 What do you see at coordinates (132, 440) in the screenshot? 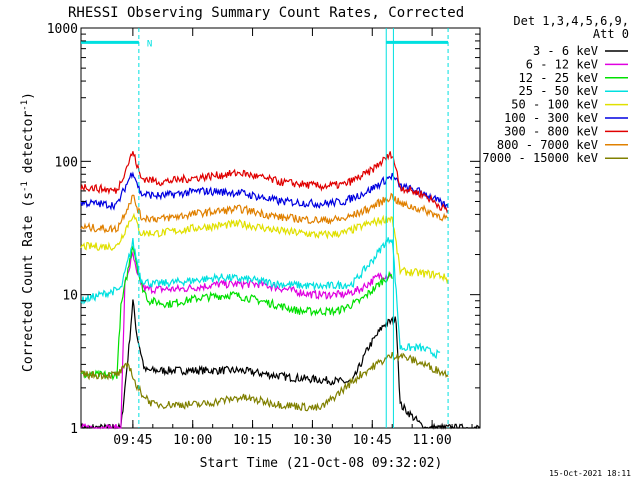
I see `x-tick-label-1: 09:45` at bounding box center [132, 440].